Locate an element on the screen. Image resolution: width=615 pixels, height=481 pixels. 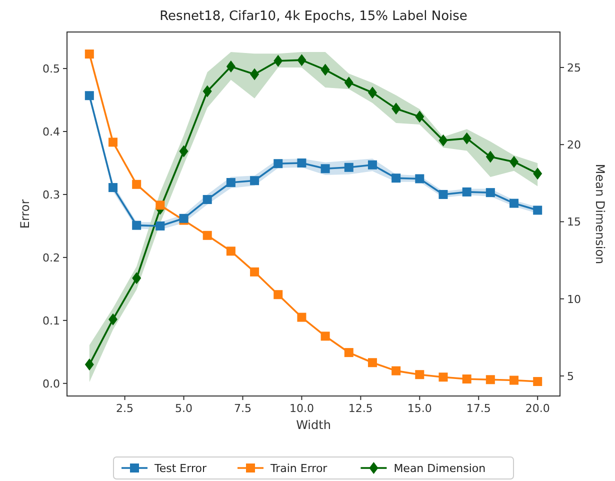
x-tick-label: 5.0 is located at coordinates (184, 408).